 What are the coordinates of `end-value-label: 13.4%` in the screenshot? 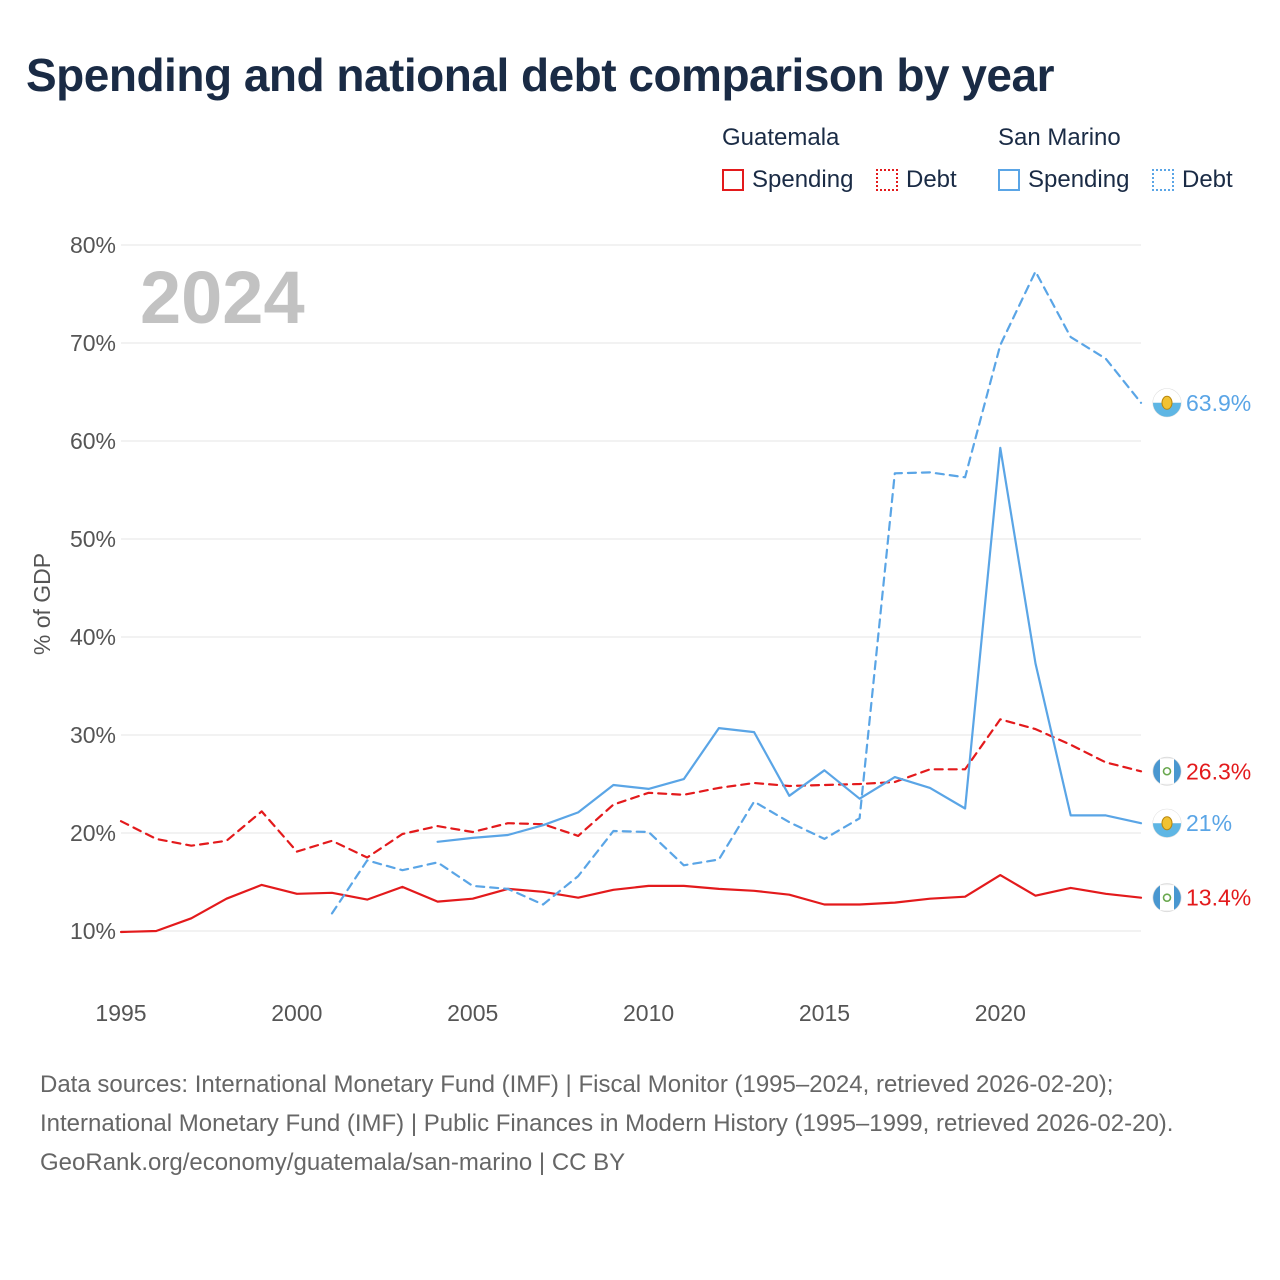 It's located at (1218, 898).